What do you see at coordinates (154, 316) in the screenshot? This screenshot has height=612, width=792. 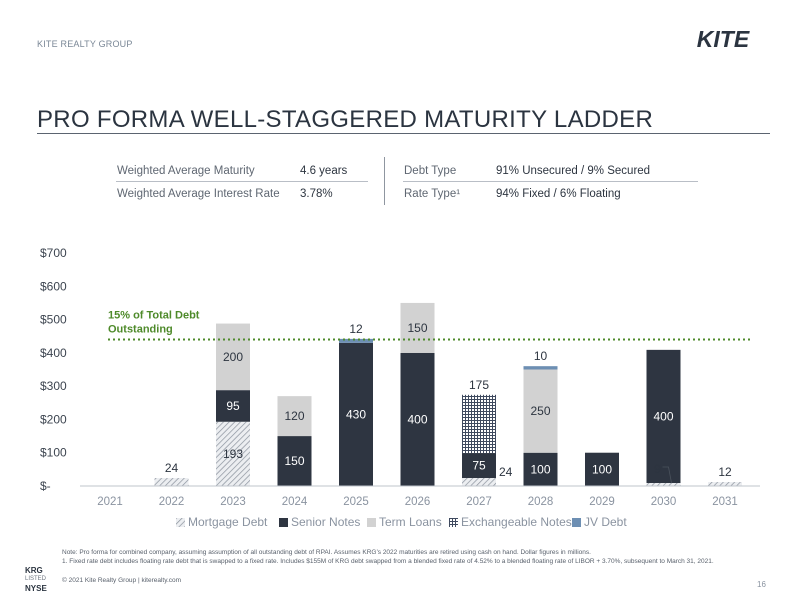 I see `reference-label: 15% of Total Debt` at bounding box center [154, 316].